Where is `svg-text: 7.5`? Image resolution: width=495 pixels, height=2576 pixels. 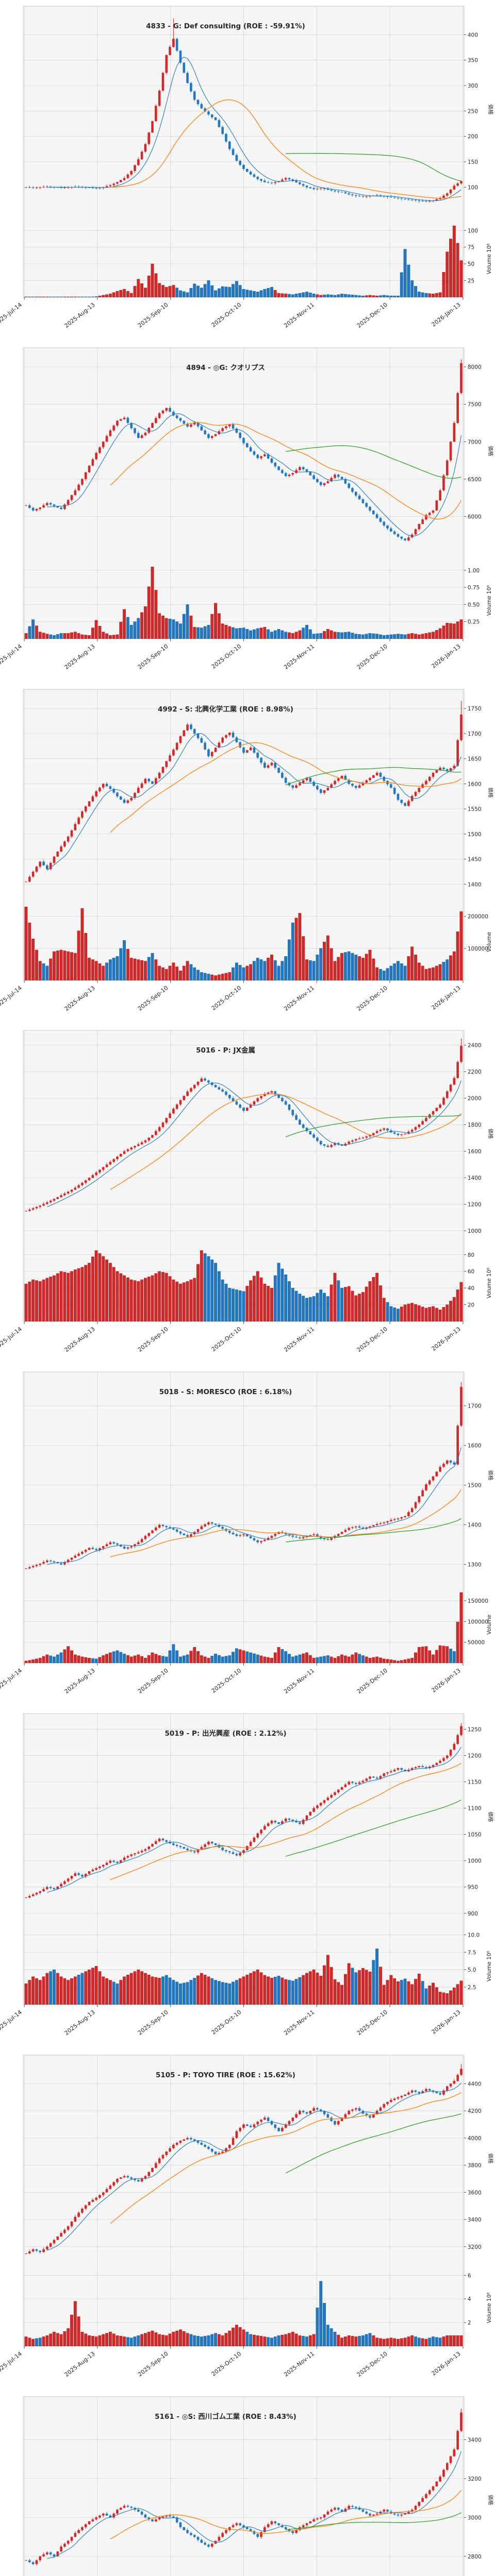
svg-text: 7.5 is located at coordinates (472, 1953).